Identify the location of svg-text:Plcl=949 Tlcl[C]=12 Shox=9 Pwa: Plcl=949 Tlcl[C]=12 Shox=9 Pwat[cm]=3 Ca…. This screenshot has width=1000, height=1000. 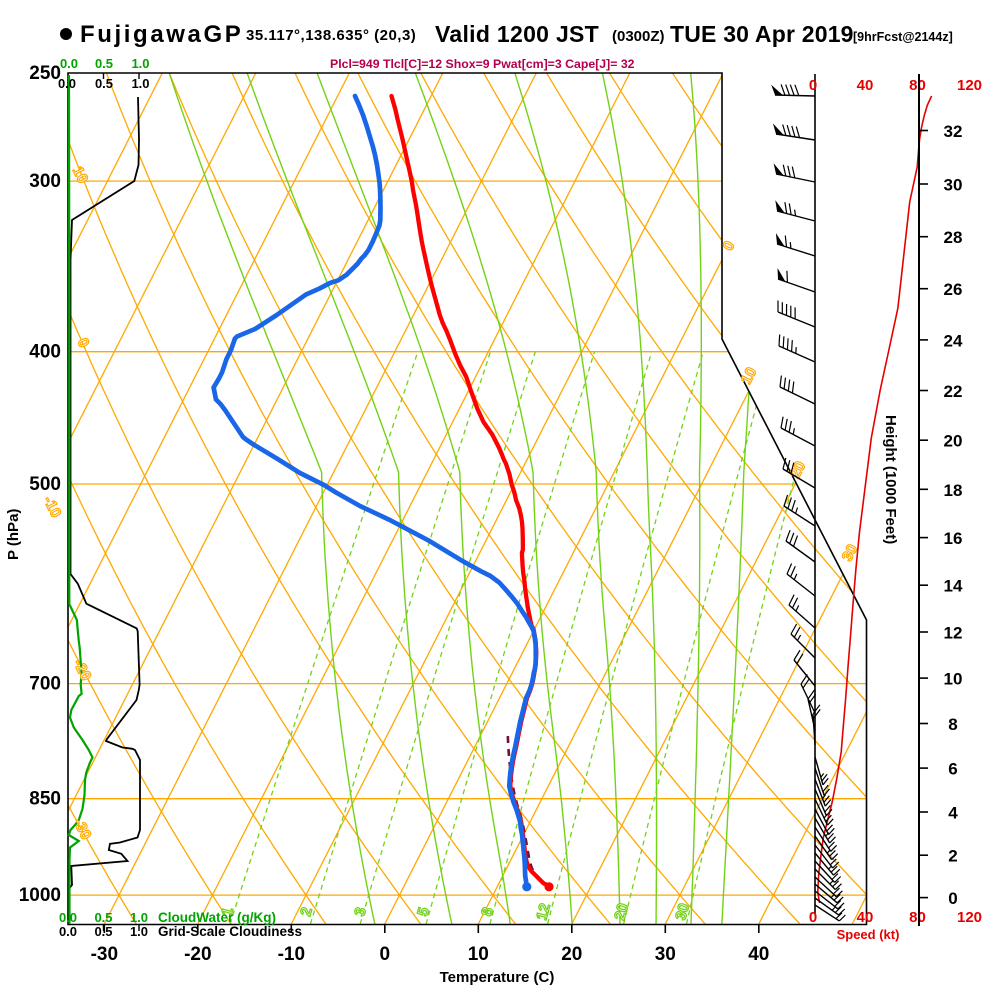
(482, 64).